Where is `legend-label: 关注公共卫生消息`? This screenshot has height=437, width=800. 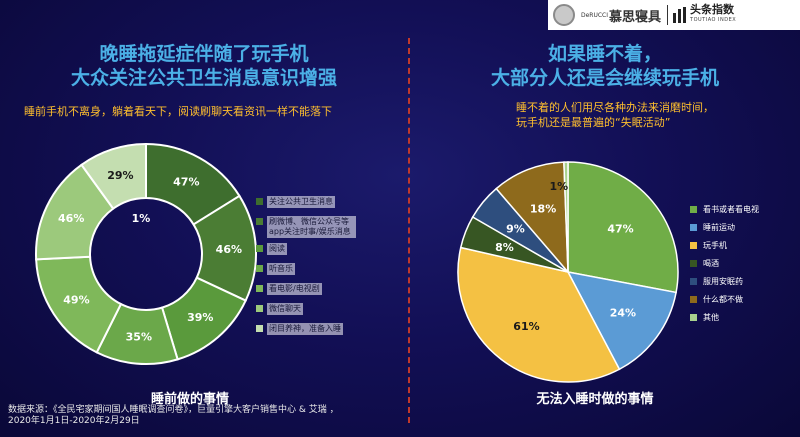
legend-label: 关注公共卫生消息 is located at coordinates (301, 202).